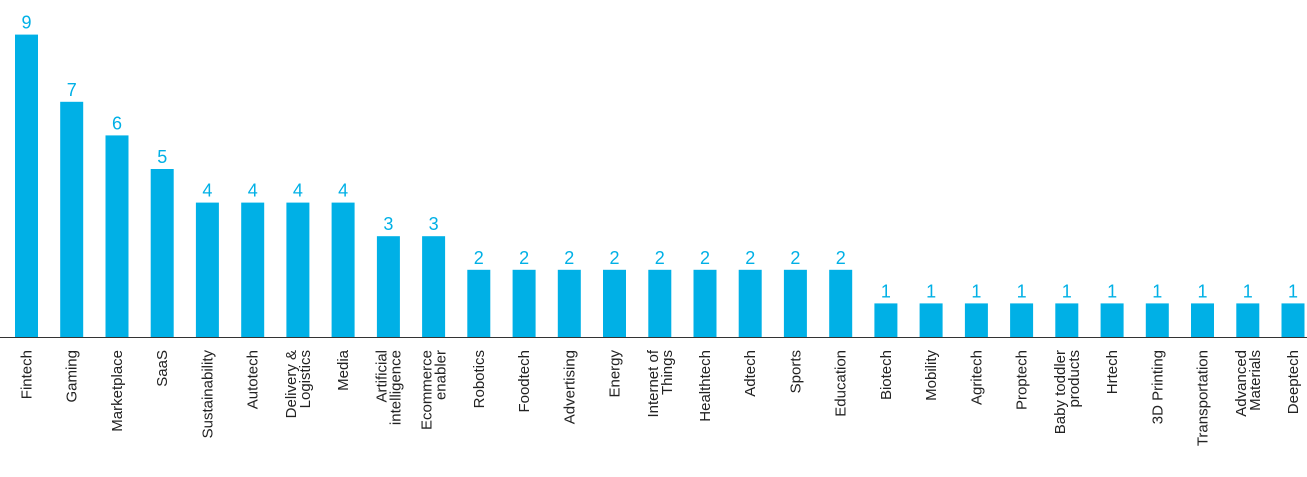 The width and height of the screenshot is (1307, 477). I want to click on category-label-line: SaaS, so click(162, 368).